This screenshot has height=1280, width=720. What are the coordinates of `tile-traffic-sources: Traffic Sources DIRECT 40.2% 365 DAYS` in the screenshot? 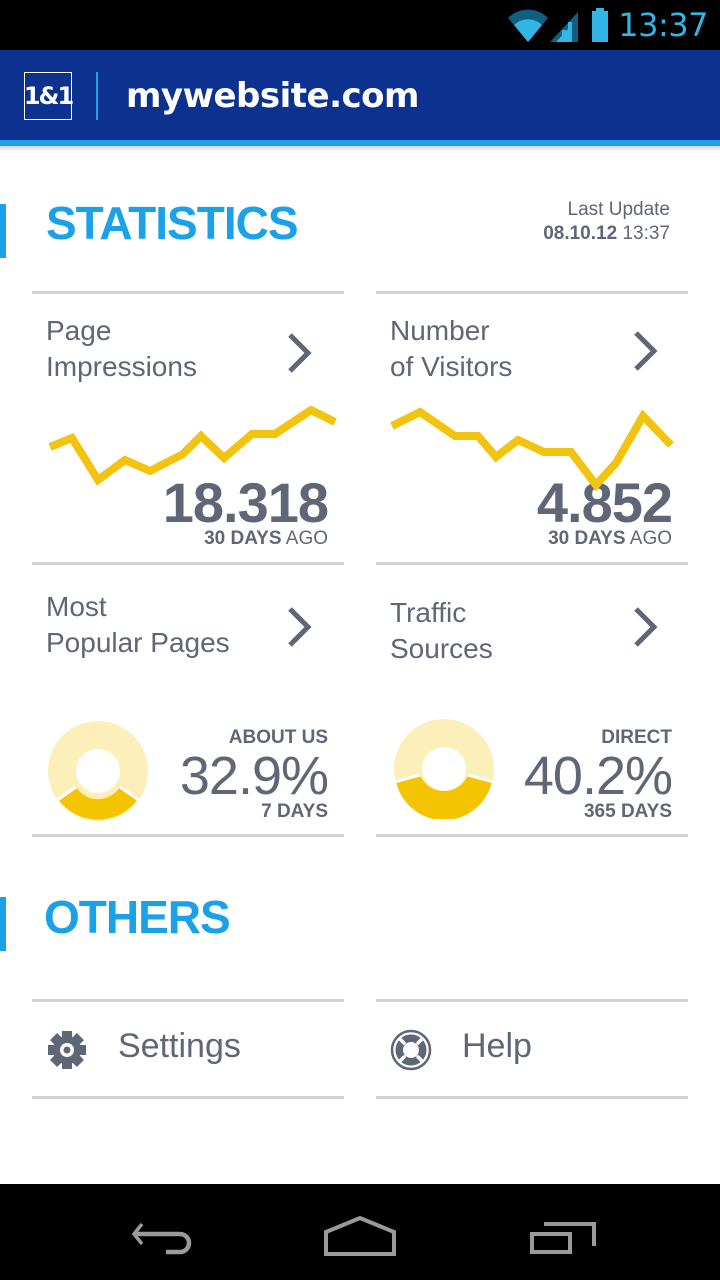 It's located at (532, 701).